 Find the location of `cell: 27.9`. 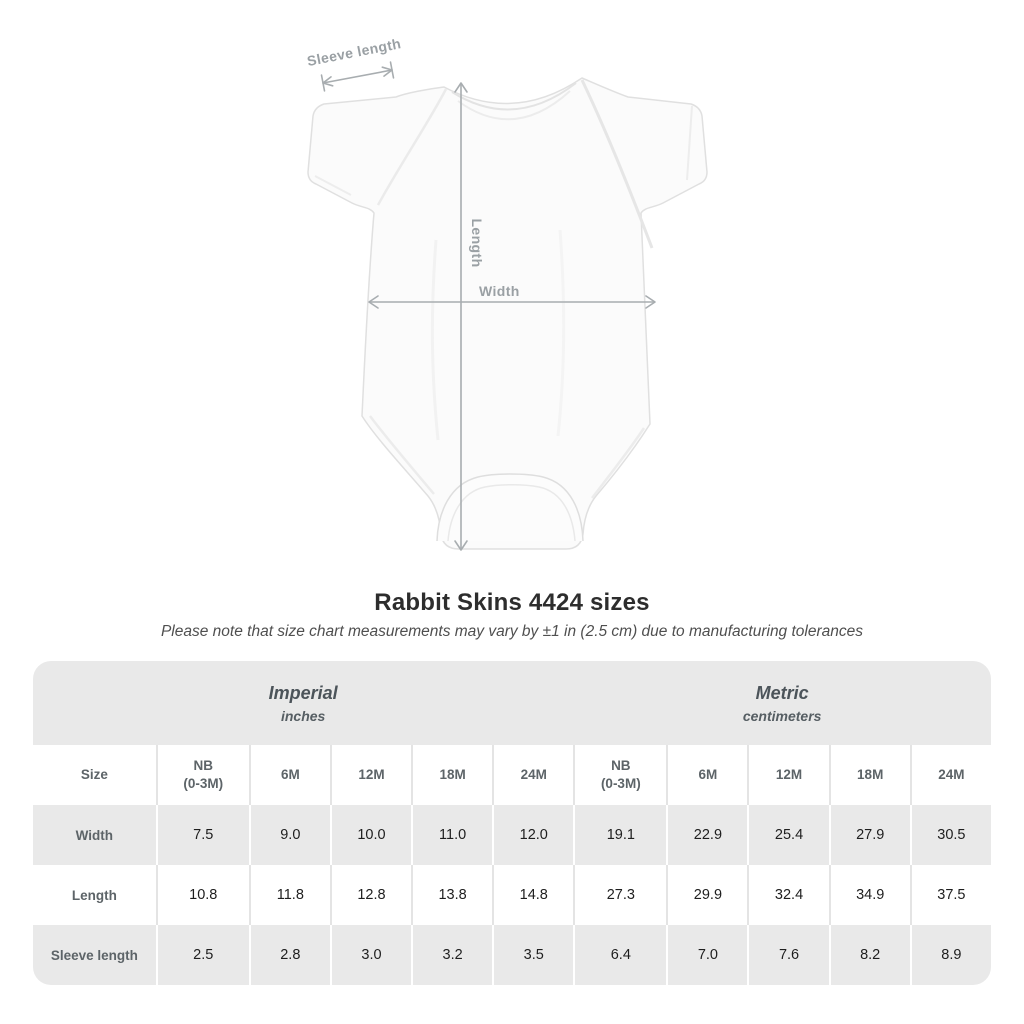

cell: 27.9 is located at coordinates (869, 835).